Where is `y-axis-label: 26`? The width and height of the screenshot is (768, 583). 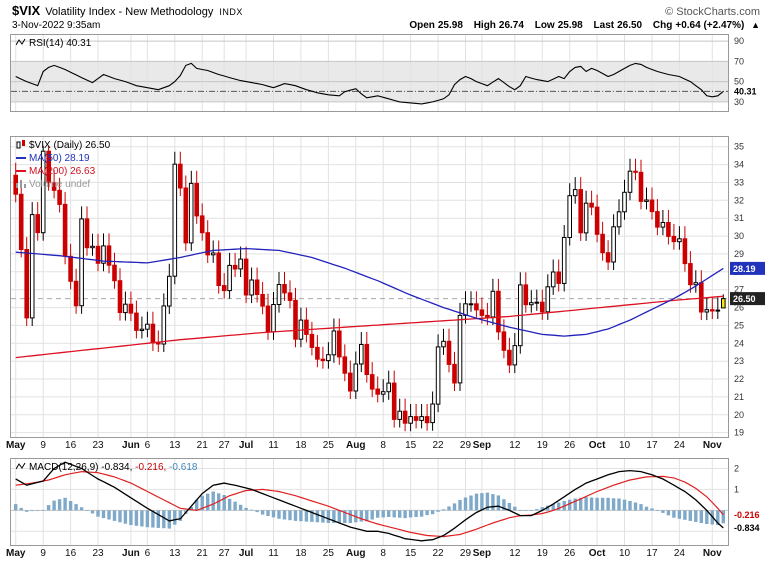
y-axis-label: 26 is located at coordinates (739, 308).